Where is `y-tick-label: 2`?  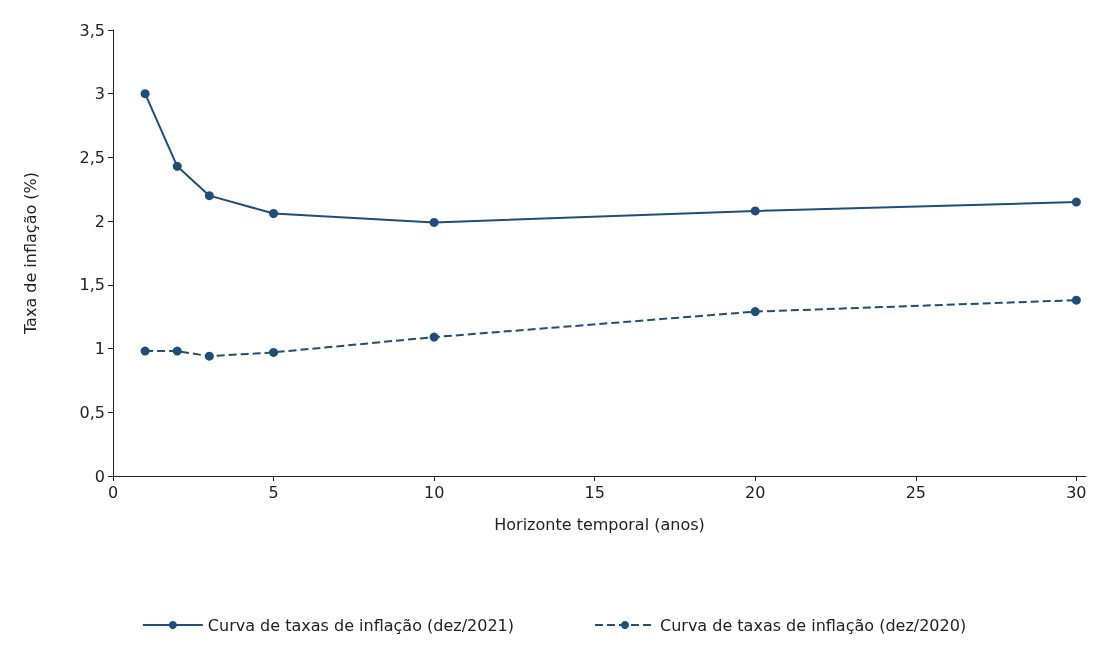
y-tick-label: 2 is located at coordinates (99, 221).